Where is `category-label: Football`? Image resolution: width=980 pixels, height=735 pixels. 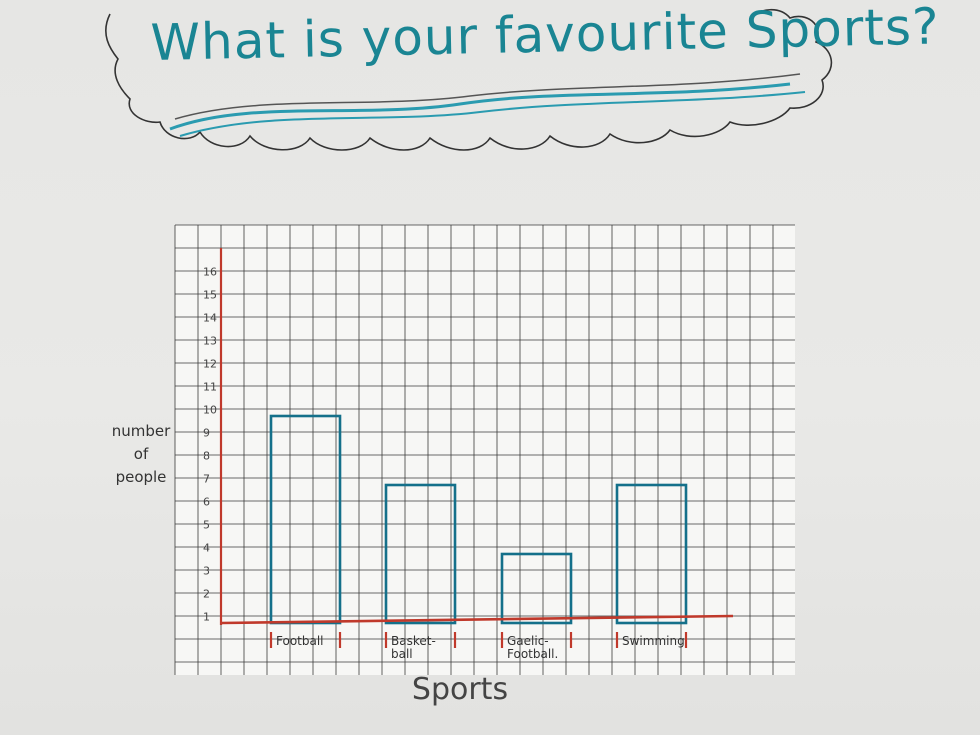 category-label: Football is located at coordinates (300, 641).